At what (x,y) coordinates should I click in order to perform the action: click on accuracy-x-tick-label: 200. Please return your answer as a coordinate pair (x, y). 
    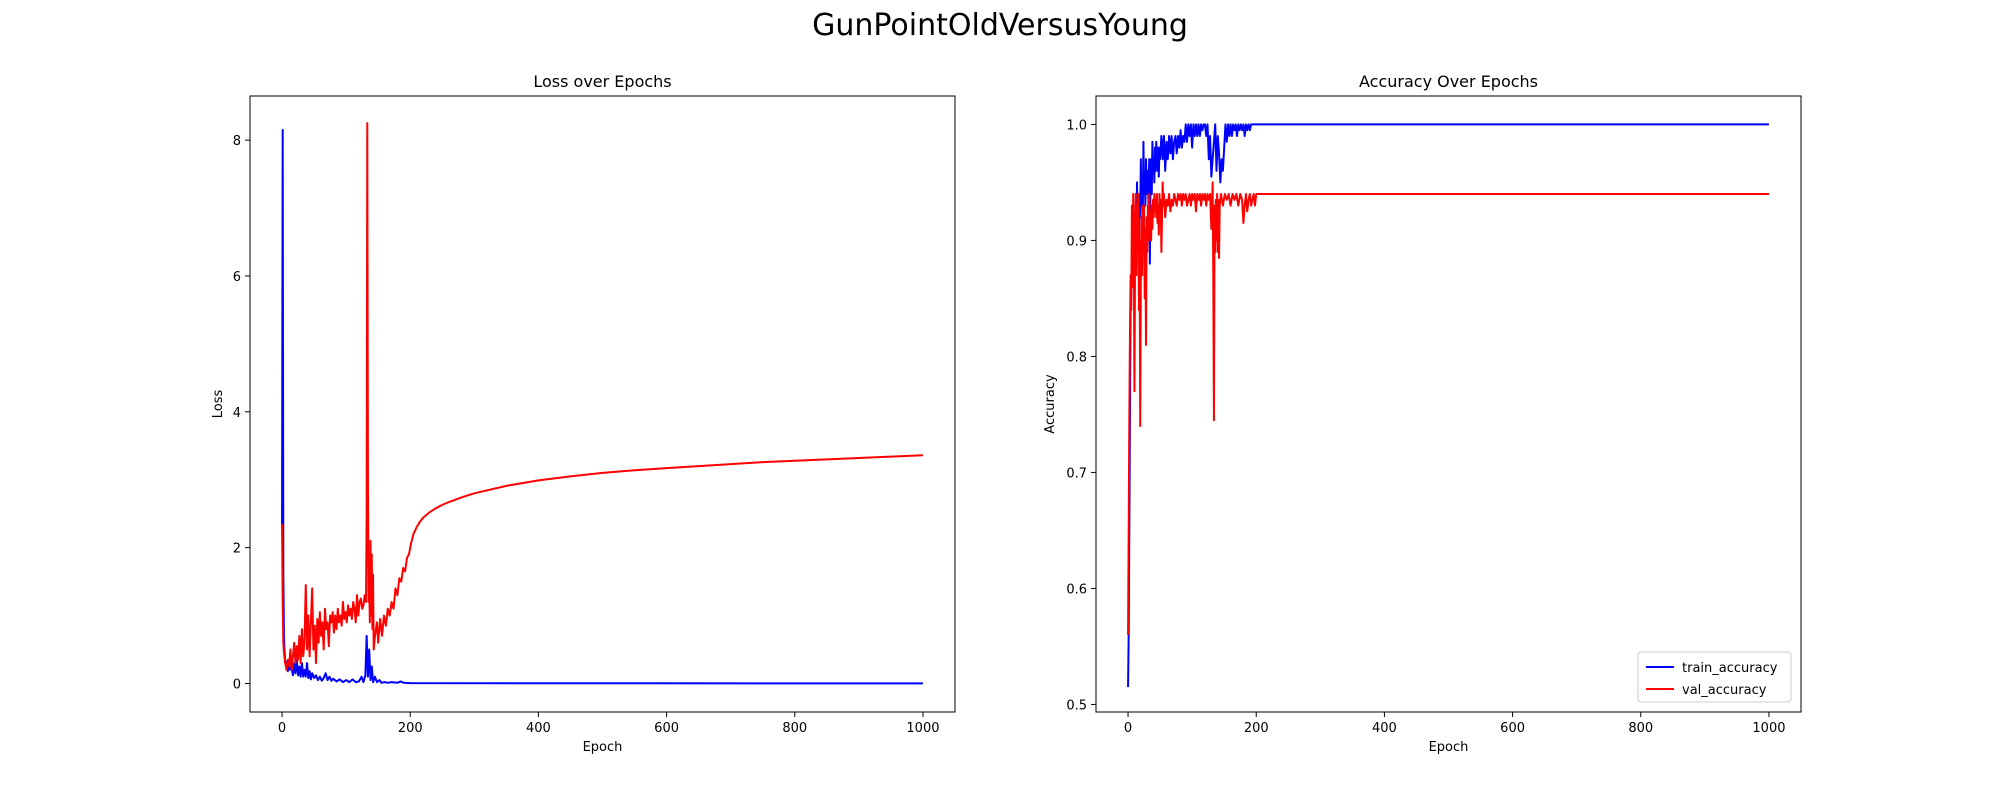
    Looking at the image, I should click on (1256, 728).